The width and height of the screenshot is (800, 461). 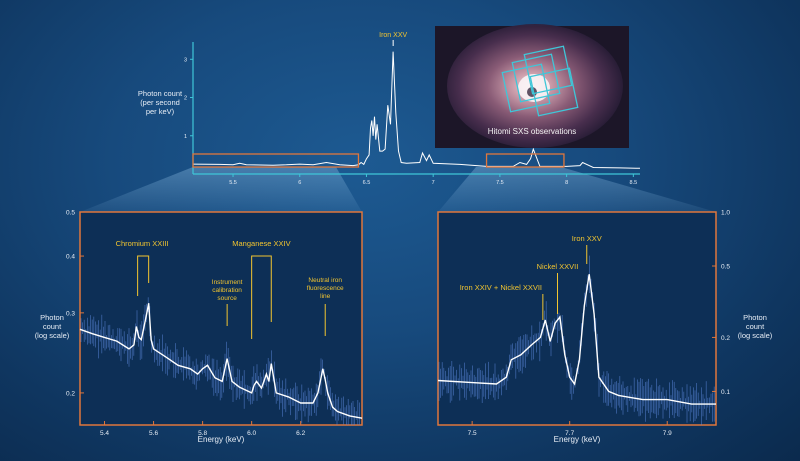 I want to click on top-y-tick-label: 1, so click(x=185, y=137).